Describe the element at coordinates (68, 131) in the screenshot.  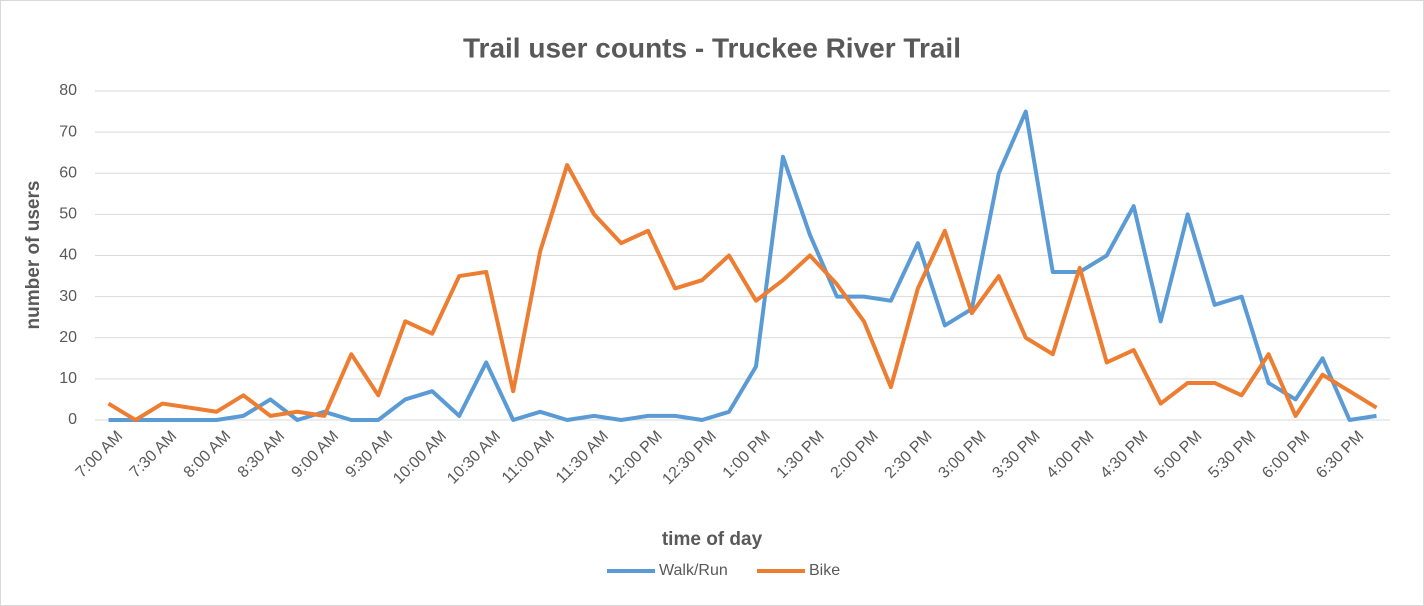
I see `y-tick-label: 70` at that location.